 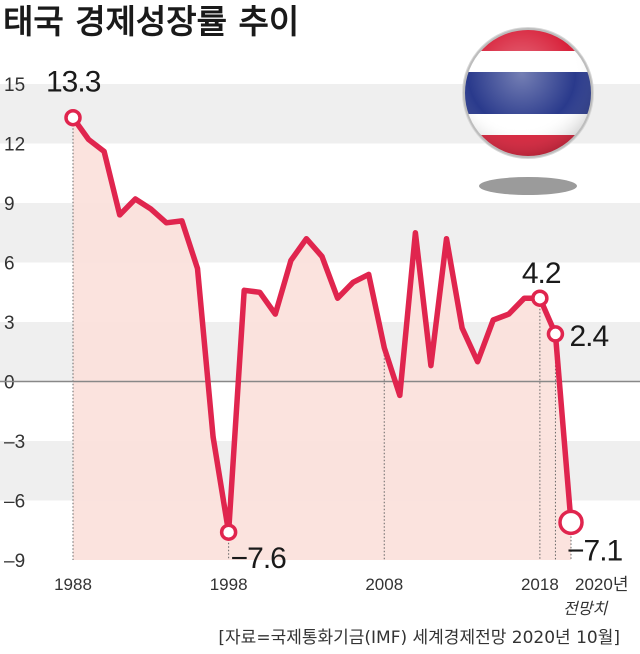 What do you see at coordinates (9, 383) in the screenshot?
I see `y-tick-label: 0` at bounding box center [9, 383].